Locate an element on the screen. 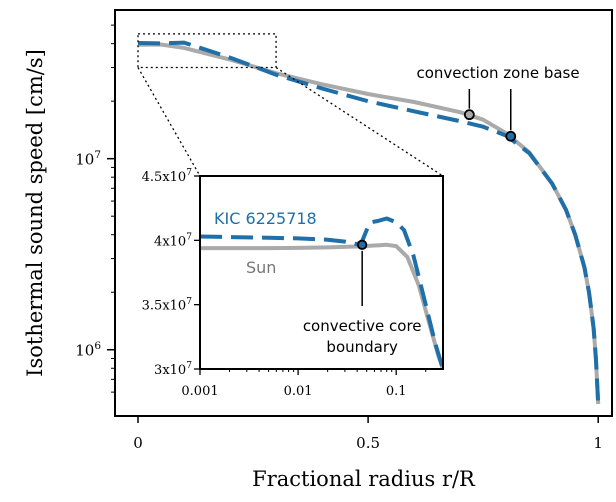 The width and height of the screenshot is (616, 502). main-xtick-label: 1 is located at coordinates (598, 443).